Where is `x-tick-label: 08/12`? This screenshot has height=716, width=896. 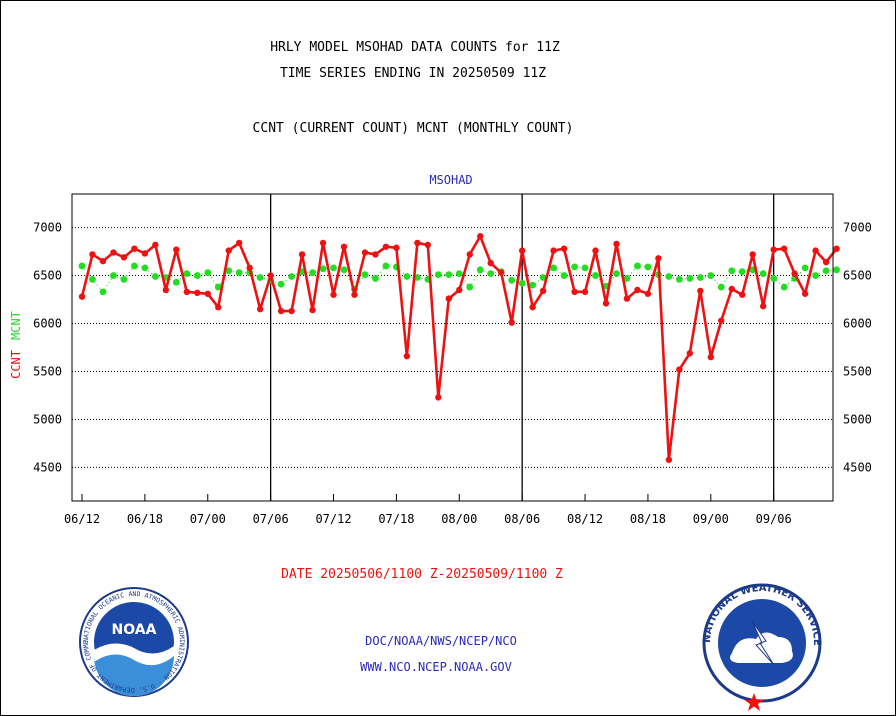
x-tick-label: 08/12 is located at coordinates (585, 519).